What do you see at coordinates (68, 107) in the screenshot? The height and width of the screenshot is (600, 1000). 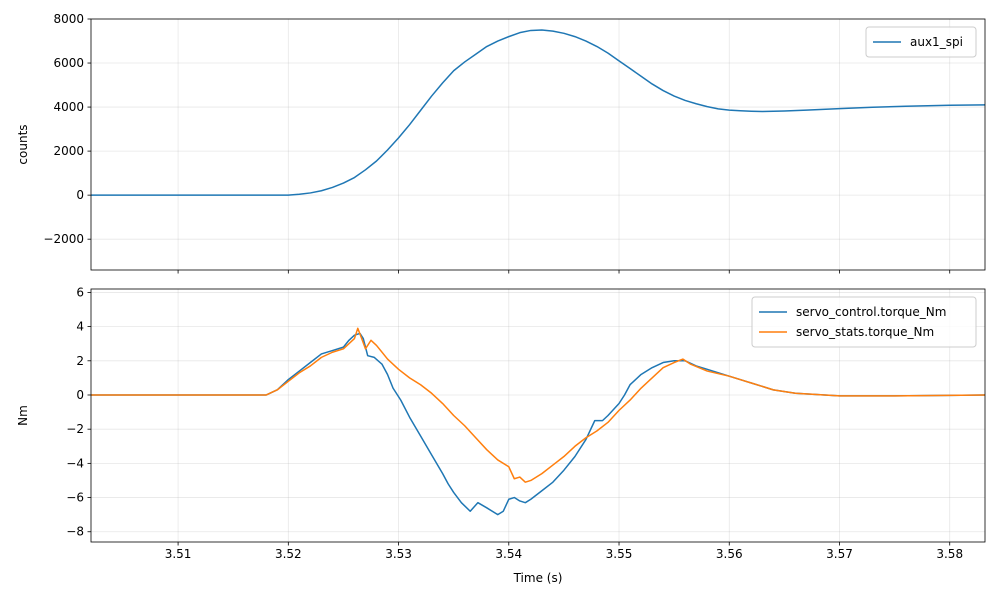 I see `y-tick-label: 4000` at bounding box center [68, 107].